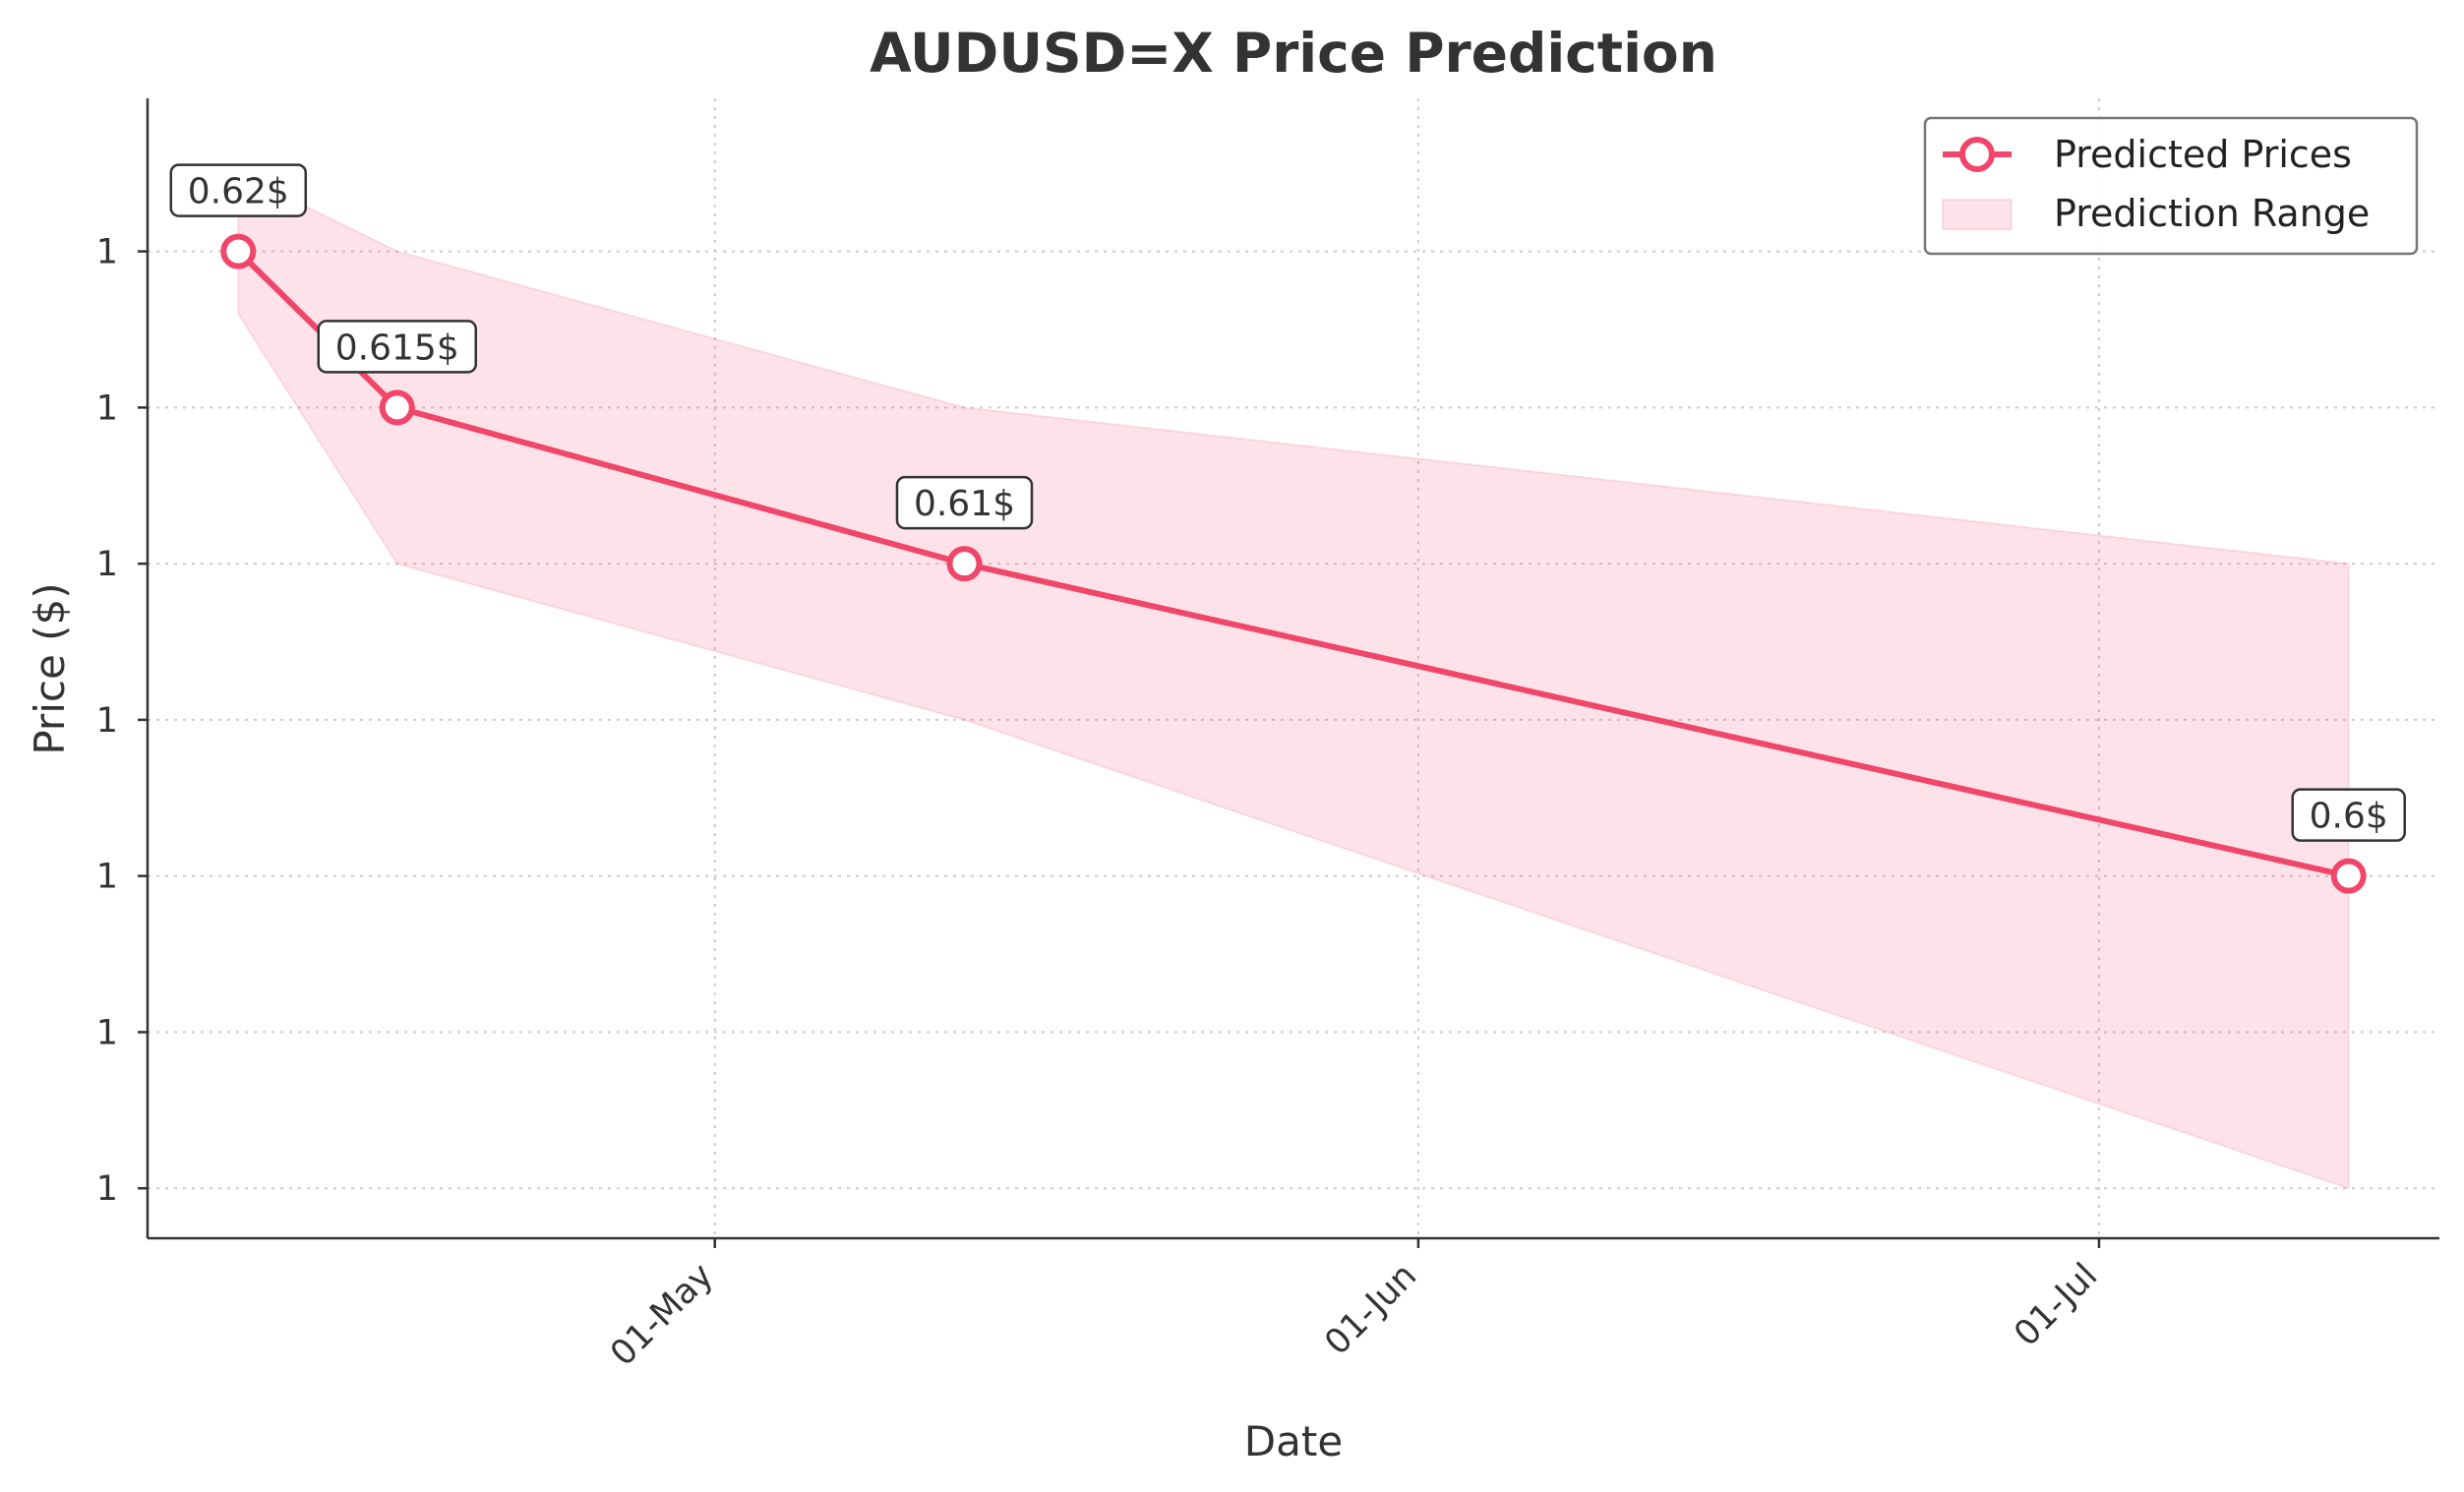 The image size is (2464, 1492). Describe the element at coordinates (1293, 1441) in the screenshot. I see `x-axis-label: Date` at that location.